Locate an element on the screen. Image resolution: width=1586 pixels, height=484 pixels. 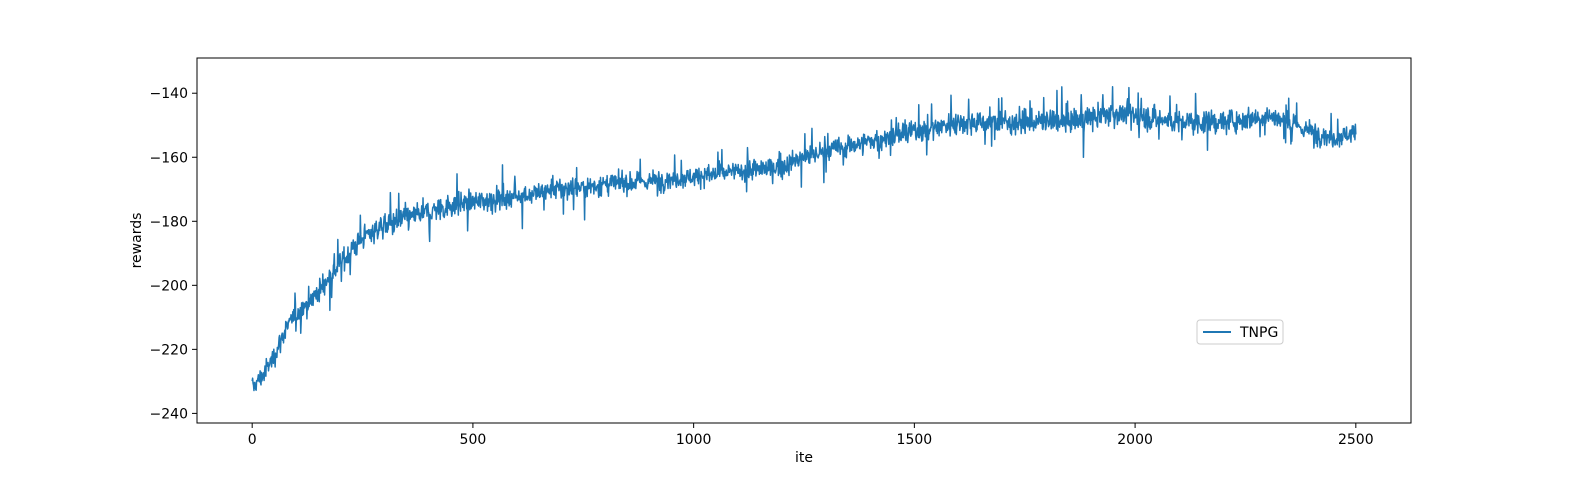
y-axis-label: rewards is located at coordinates (137, 241).